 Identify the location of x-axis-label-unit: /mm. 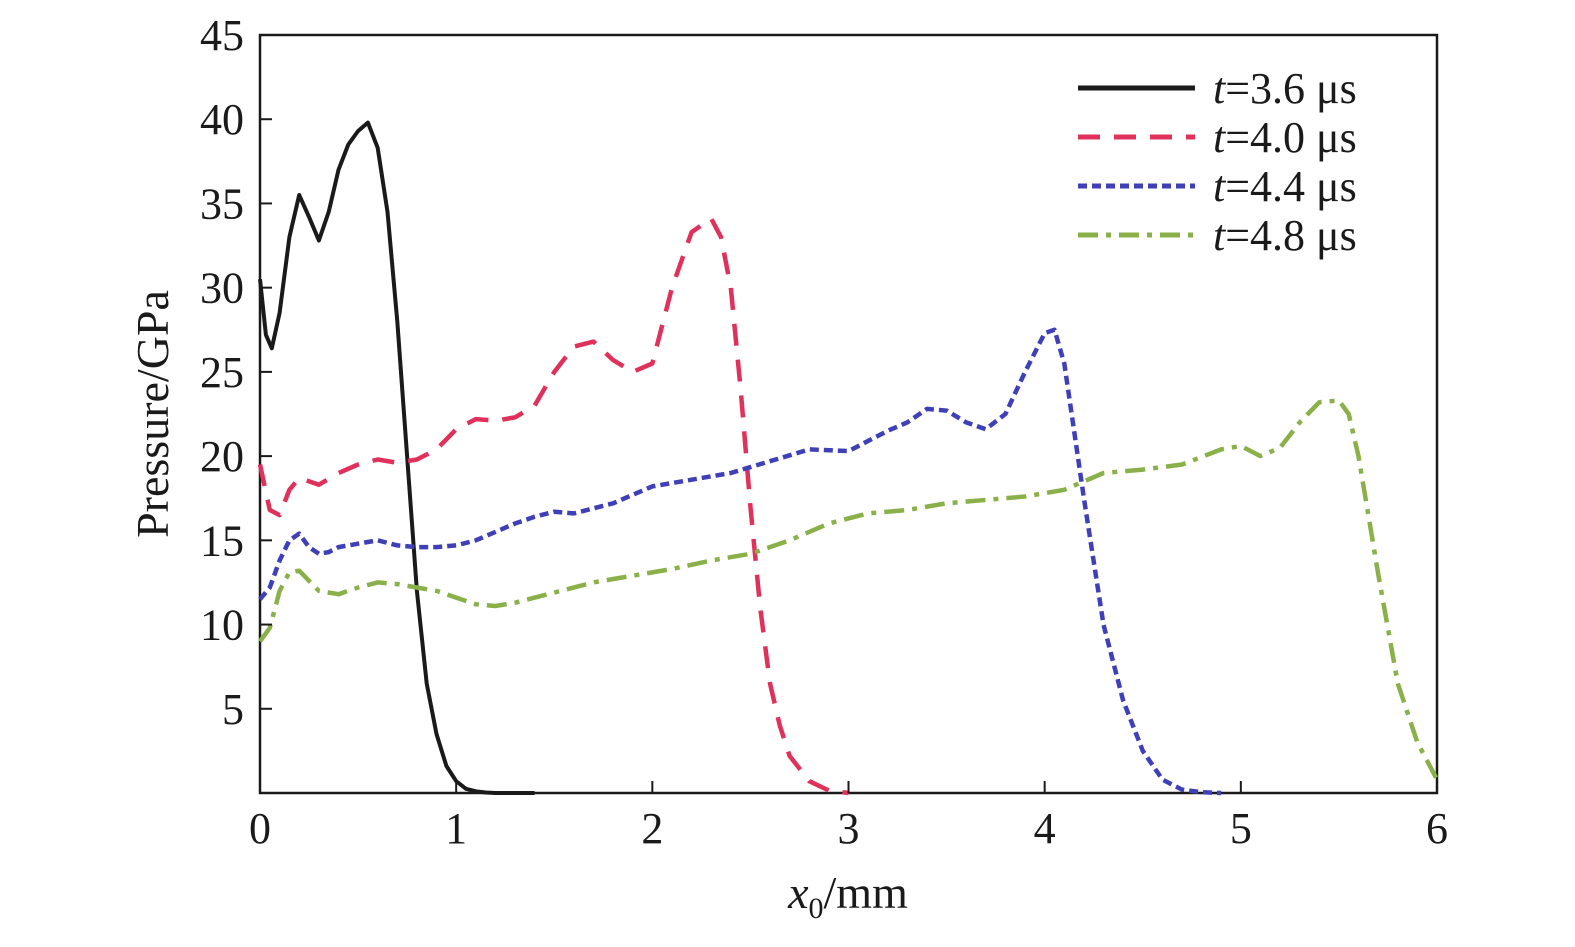
(866, 892).